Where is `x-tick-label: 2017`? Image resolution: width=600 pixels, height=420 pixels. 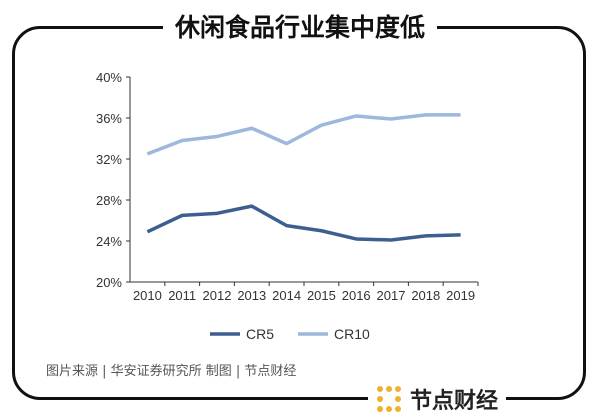
x-tick-label: 2017 is located at coordinates (391, 295).